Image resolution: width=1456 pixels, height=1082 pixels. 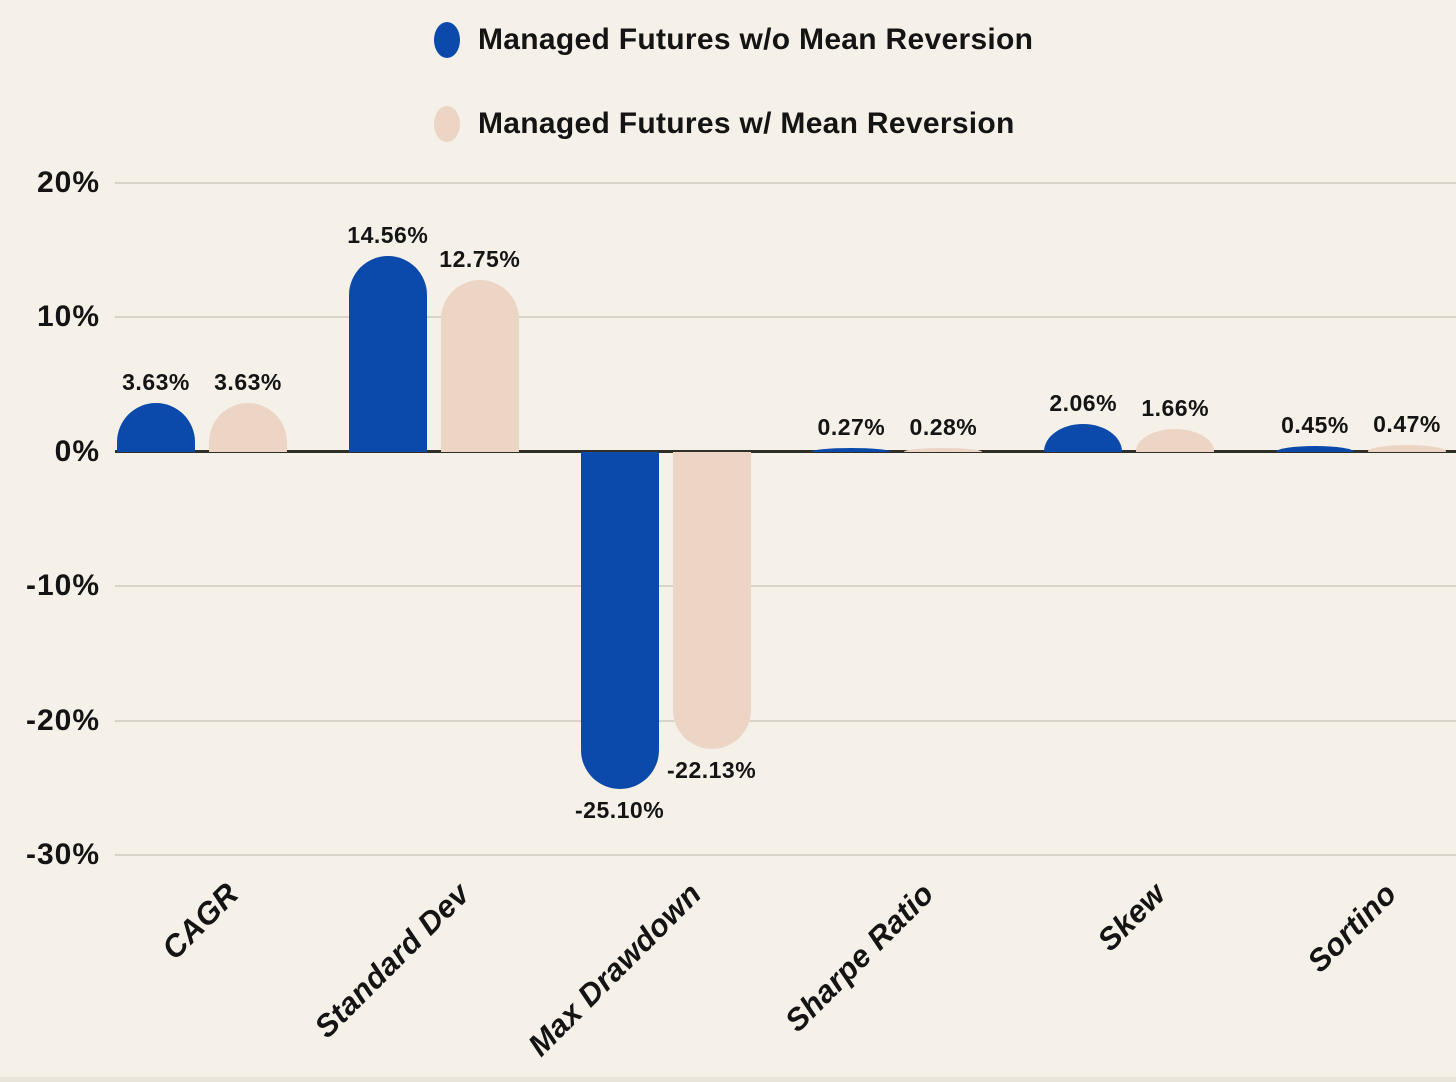 I want to click on series1-marker-icon, so click(x=447, y=40).